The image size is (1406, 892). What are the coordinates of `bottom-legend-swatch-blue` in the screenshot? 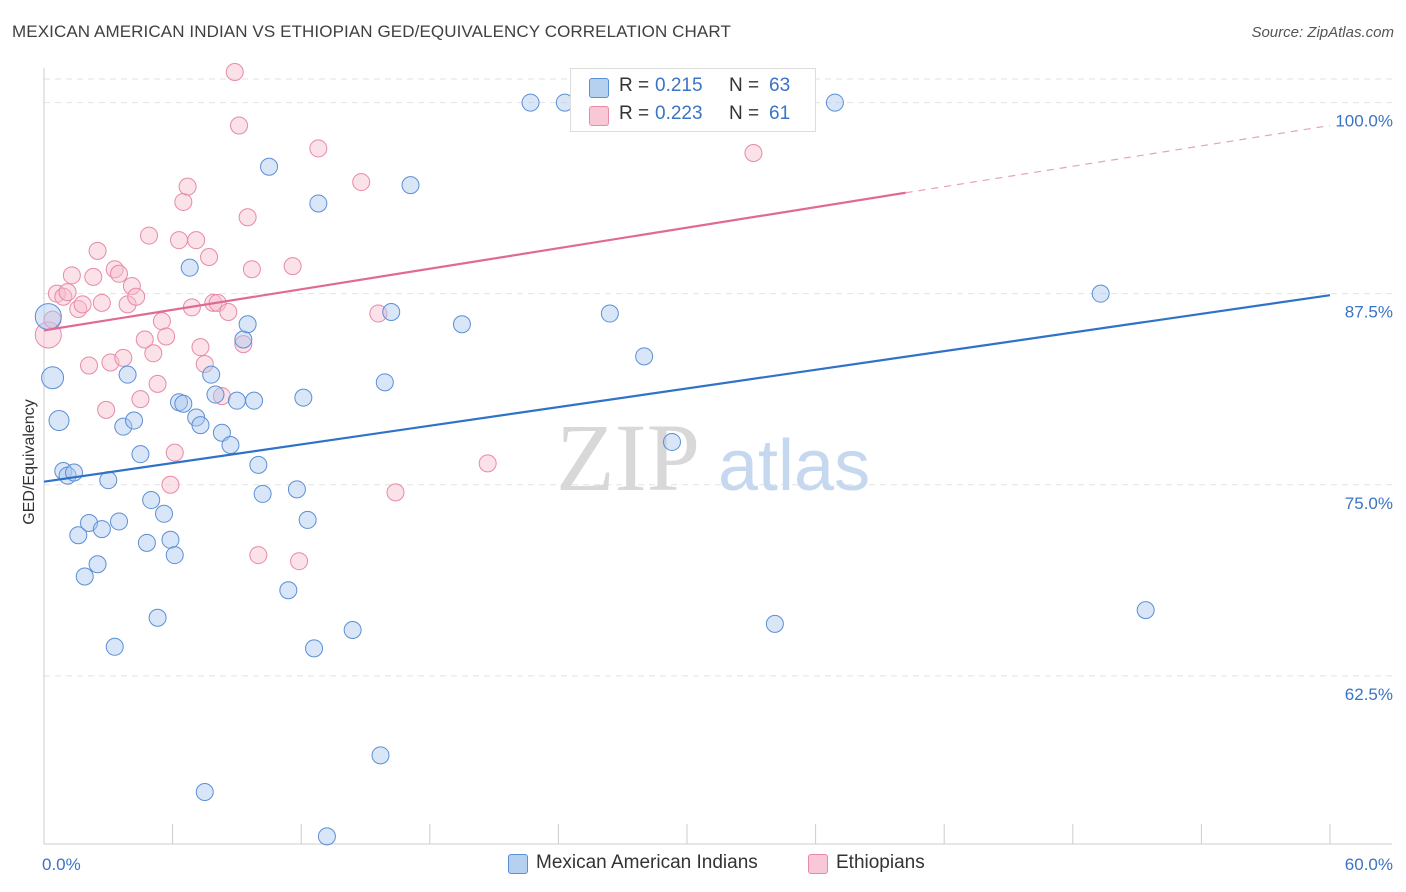 It's located at (518, 864).